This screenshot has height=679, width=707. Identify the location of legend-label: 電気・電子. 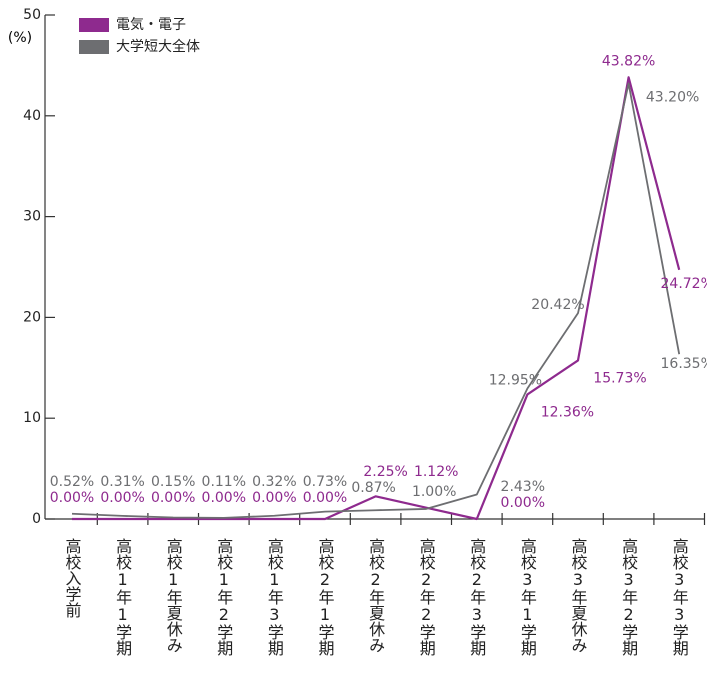
(151, 25).